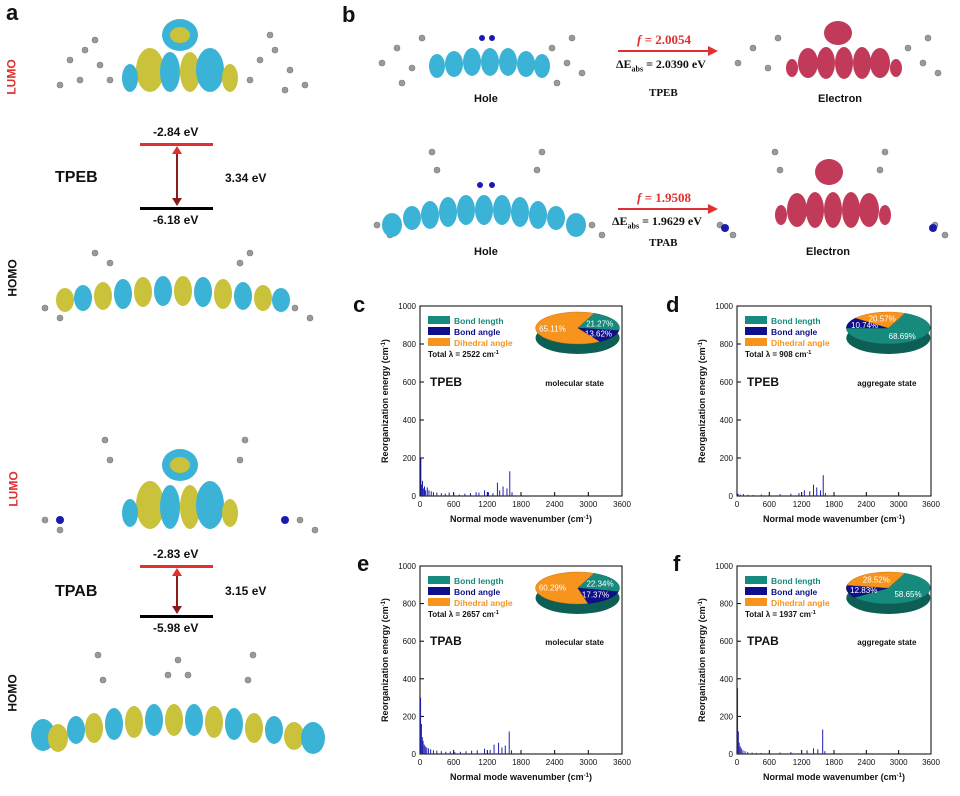  Describe the element at coordinates (574, 383) in the screenshot. I see `state-label: molecular state` at that location.